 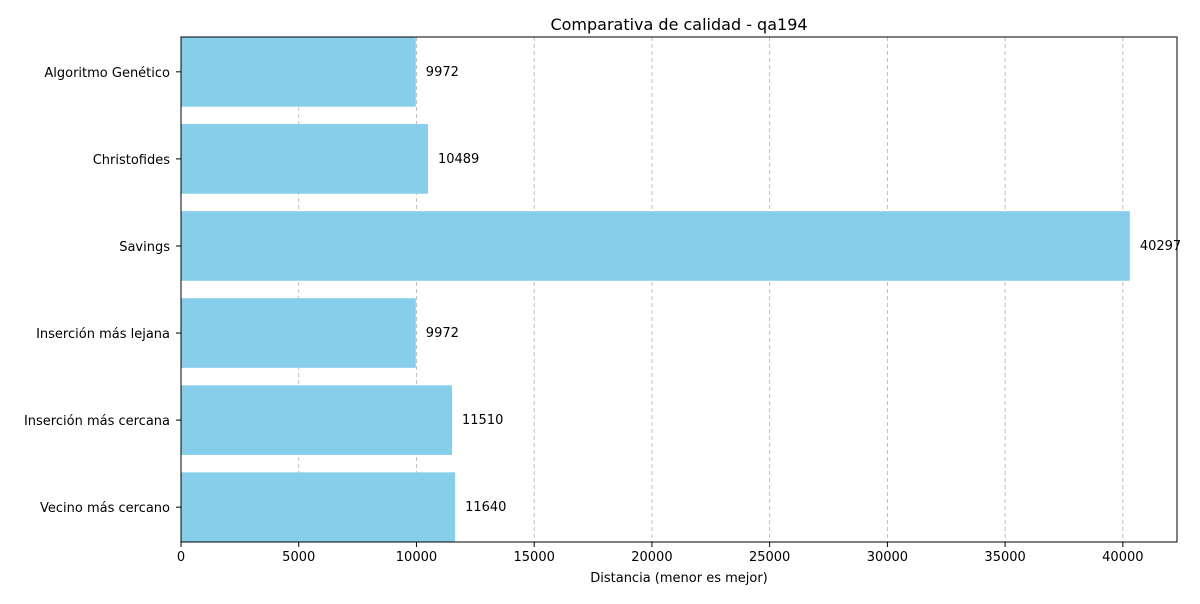 What do you see at coordinates (887, 557) in the screenshot?
I see `x-tick-label: 30000` at bounding box center [887, 557].